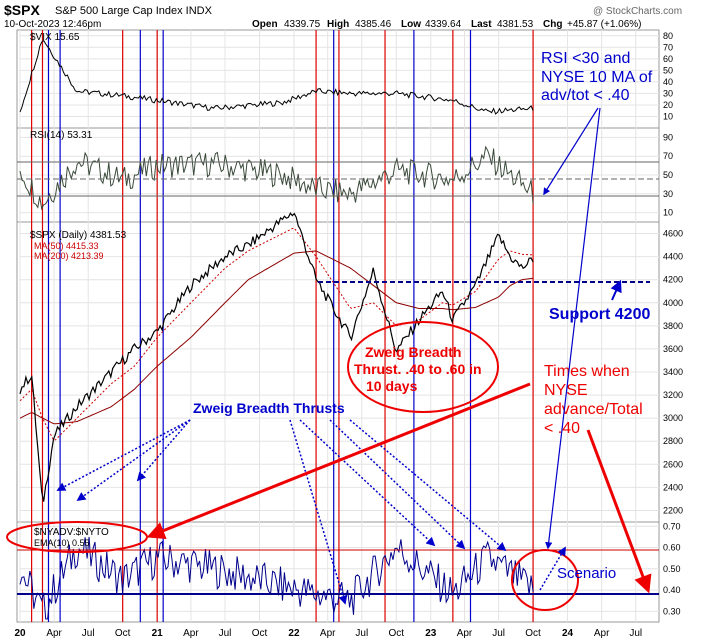 This screenshot has width=702, height=641. I want to click on vix-panel, so click(338, 79).